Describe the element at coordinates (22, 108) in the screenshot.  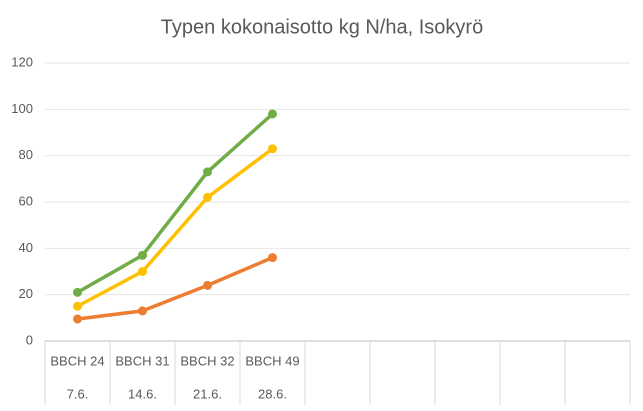
I see `y-tick-label: 100` at that location.